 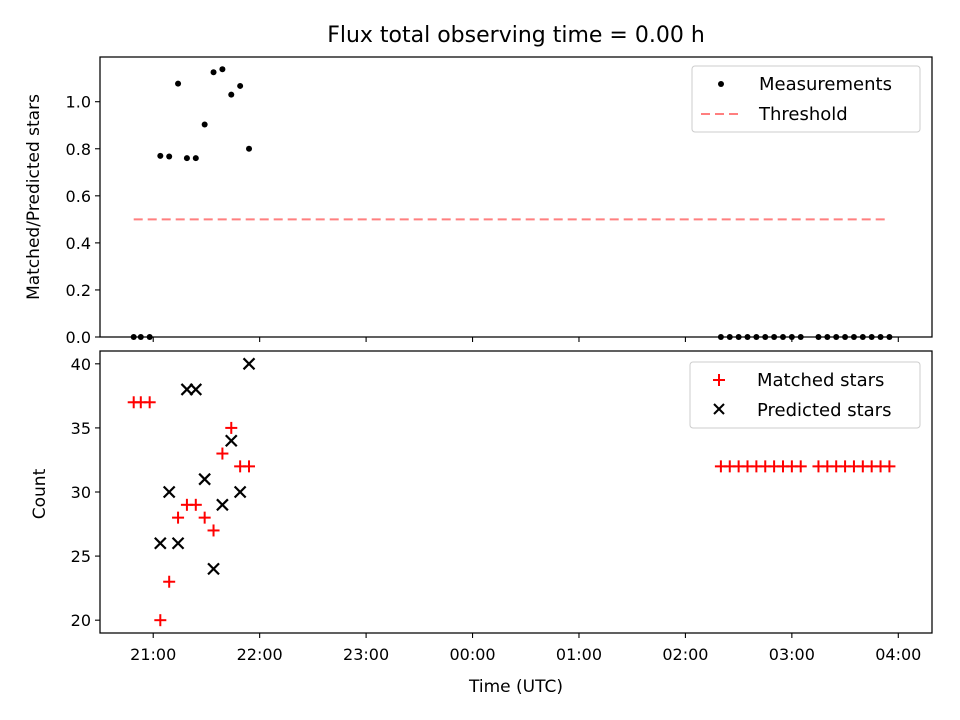 I want to click on y-tick-label: 20, so click(x=81, y=620).